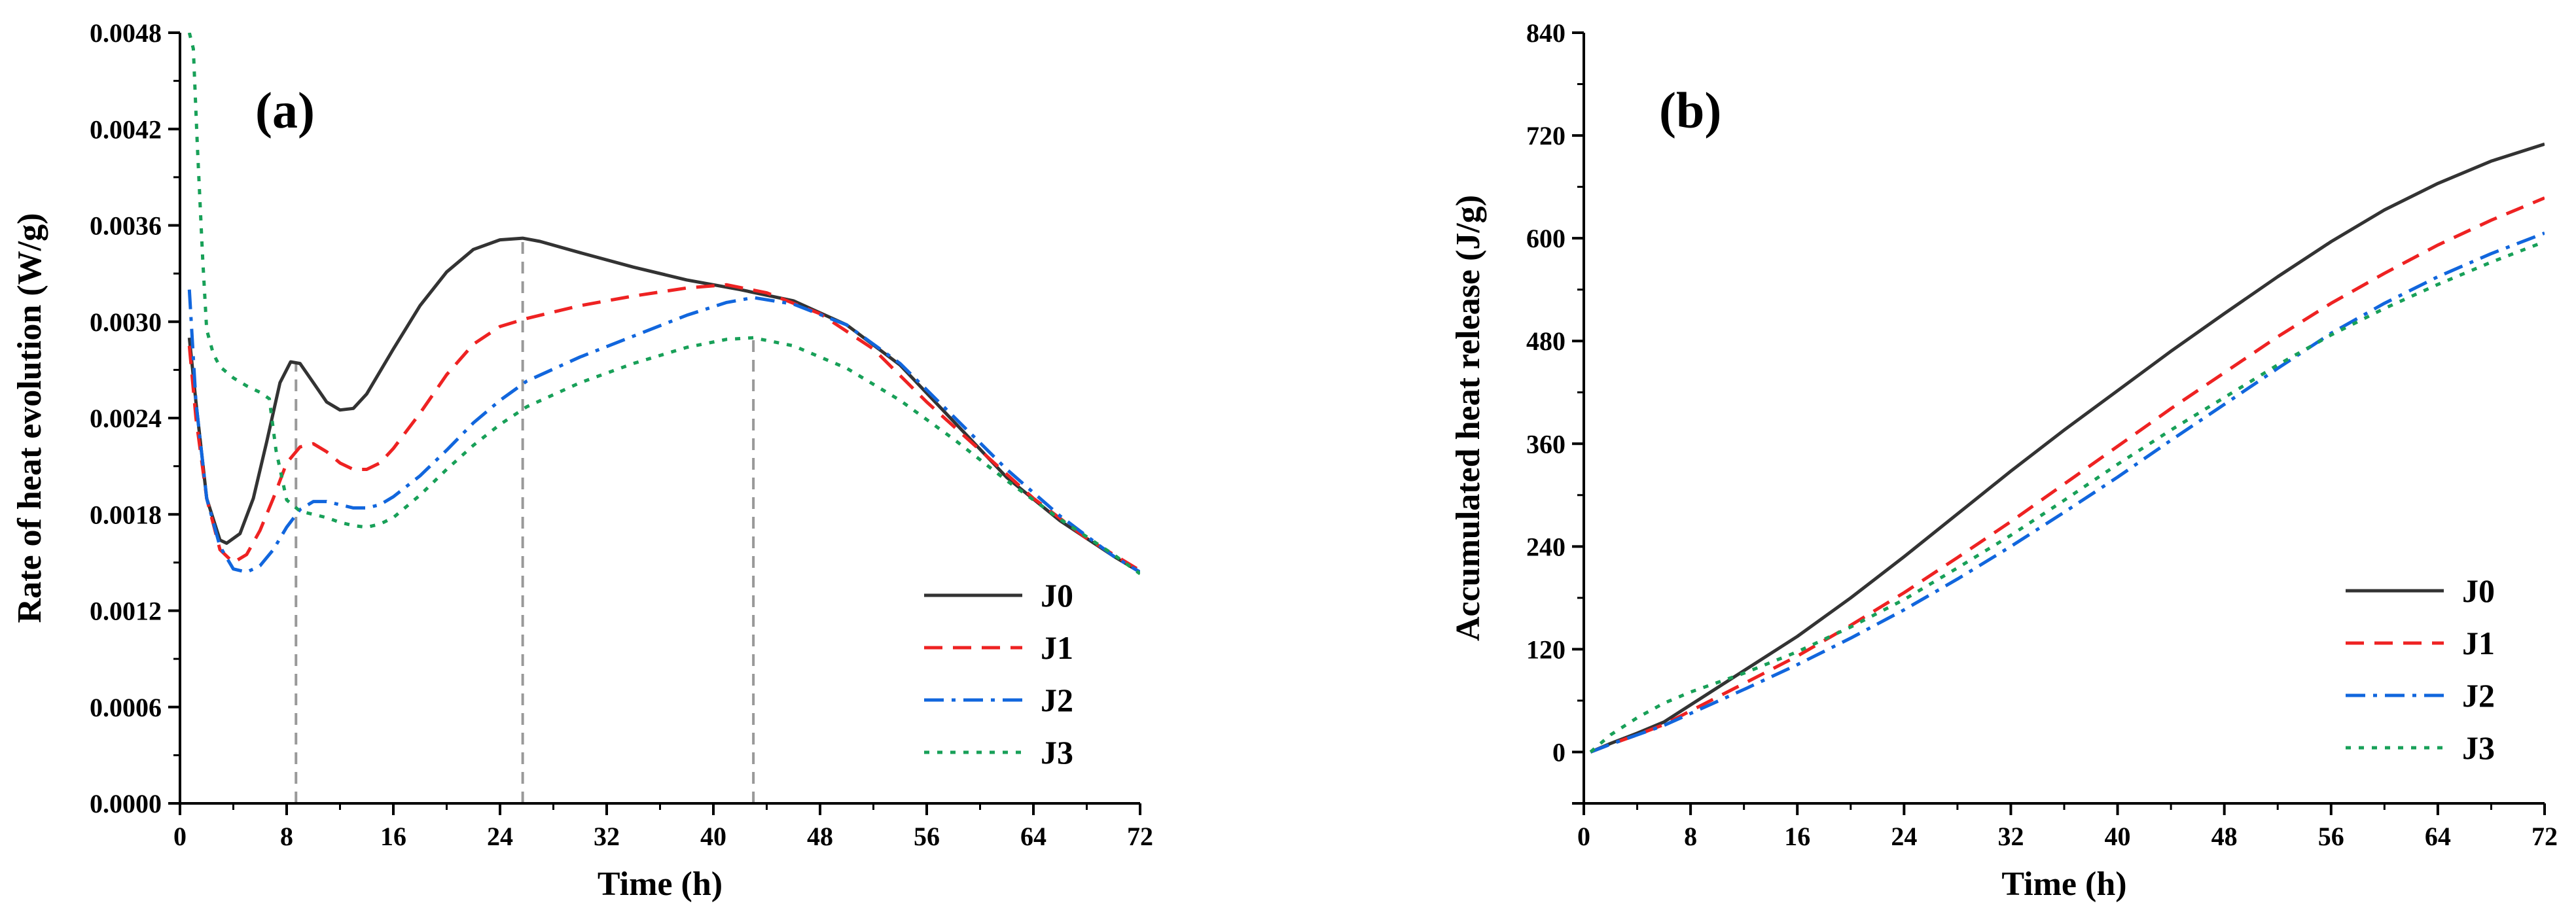 Image resolution: width=2576 pixels, height=910 pixels. I want to click on panel-b-legend-label-j1: J1, so click(2478, 643).